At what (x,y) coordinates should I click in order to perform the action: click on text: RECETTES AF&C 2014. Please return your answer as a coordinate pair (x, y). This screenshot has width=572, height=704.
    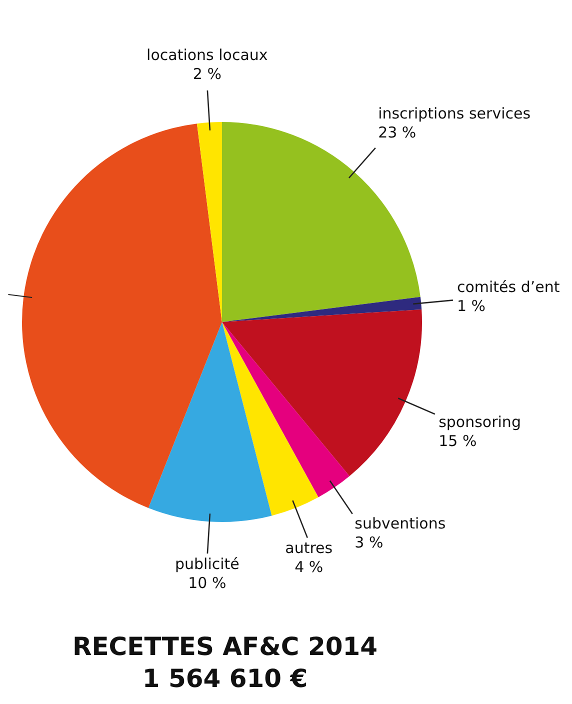
    Looking at the image, I should click on (225, 646).